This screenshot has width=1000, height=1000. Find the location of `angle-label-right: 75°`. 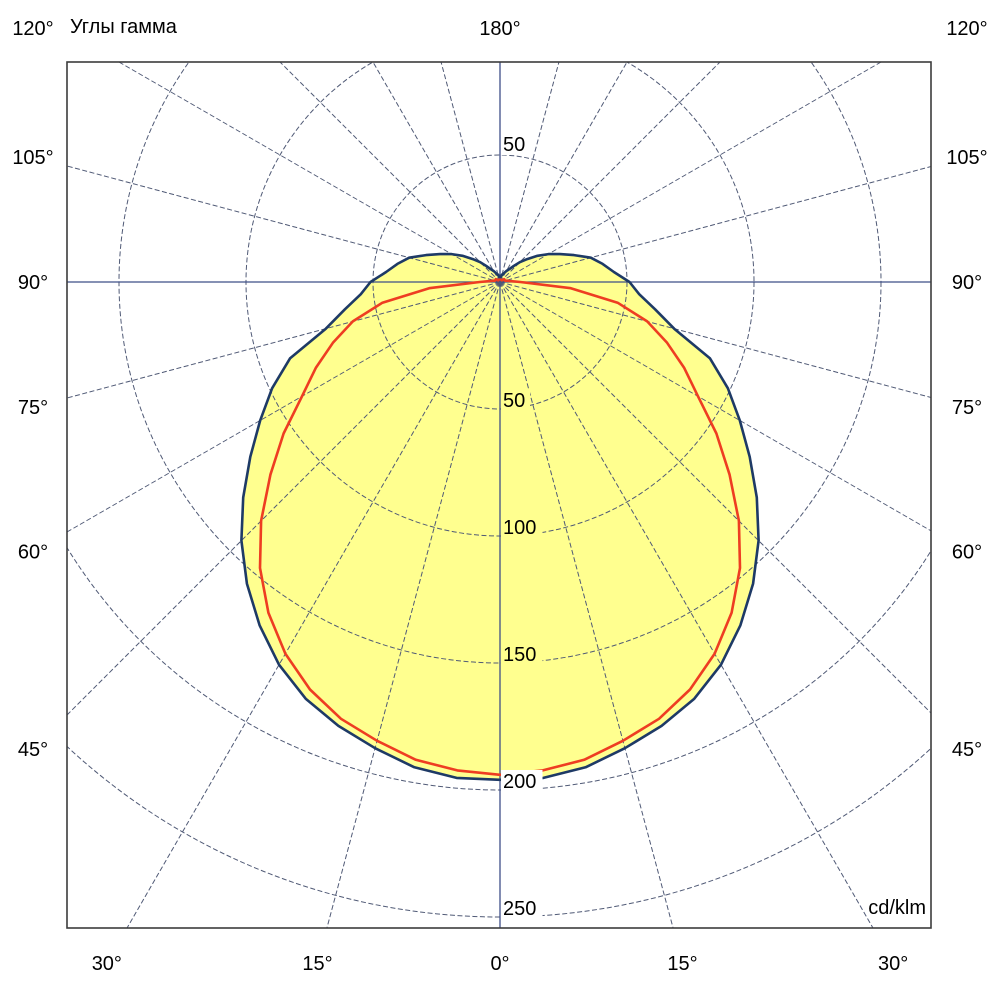

angle-label-right: 75° is located at coordinates (967, 408).